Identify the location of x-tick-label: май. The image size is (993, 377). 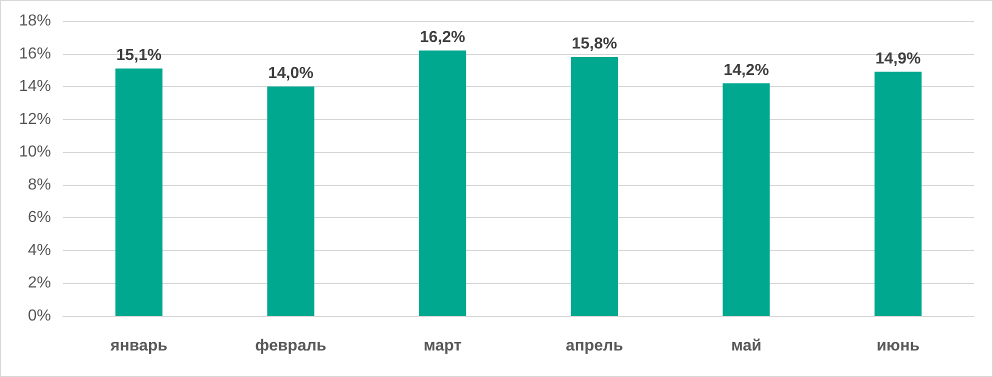
(746, 346).